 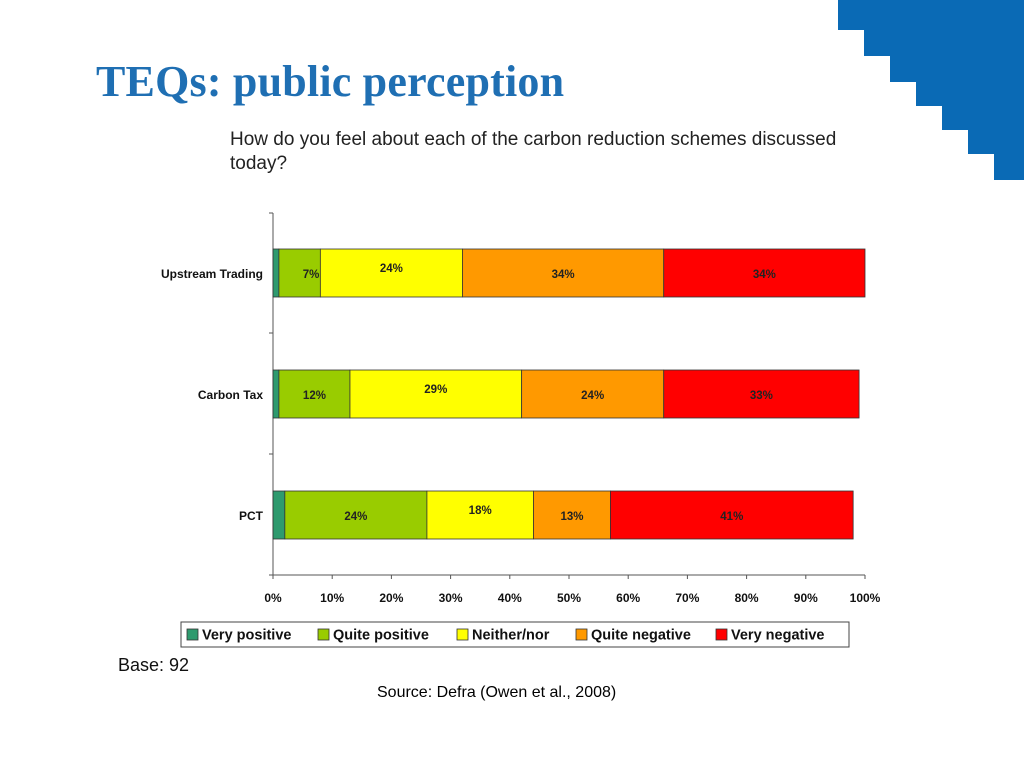 I want to click on legend-label: Very negative, so click(x=778, y=636).